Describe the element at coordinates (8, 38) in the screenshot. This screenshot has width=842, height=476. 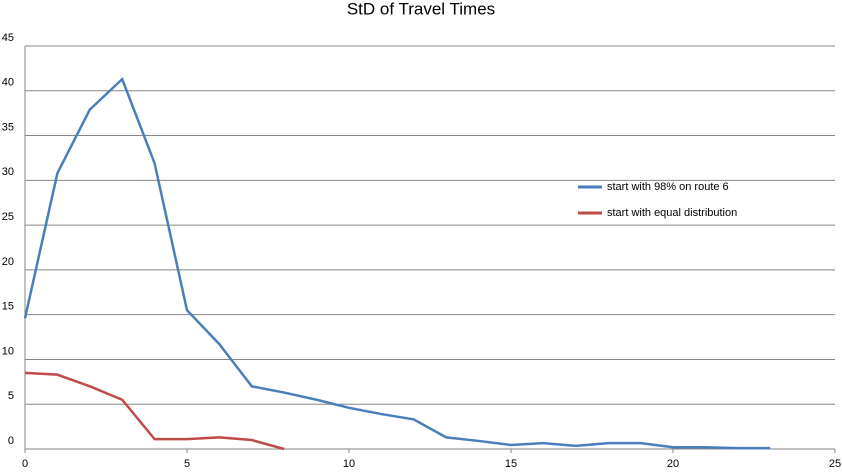
I see `y-tick-label: 45` at that location.